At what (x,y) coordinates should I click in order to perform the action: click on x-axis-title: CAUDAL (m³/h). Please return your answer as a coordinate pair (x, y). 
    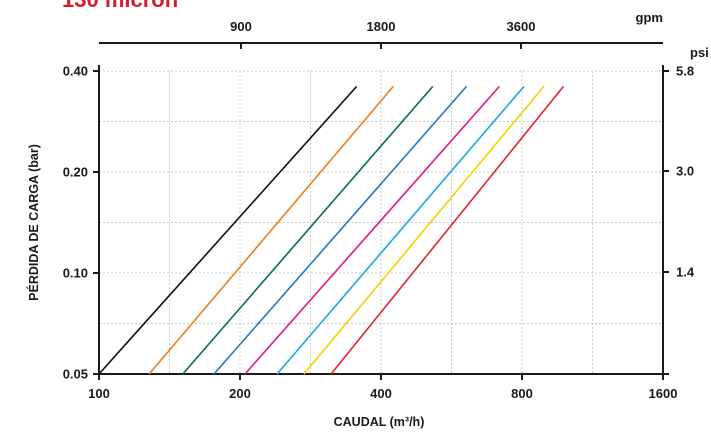
    Looking at the image, I should click on (379, 422).